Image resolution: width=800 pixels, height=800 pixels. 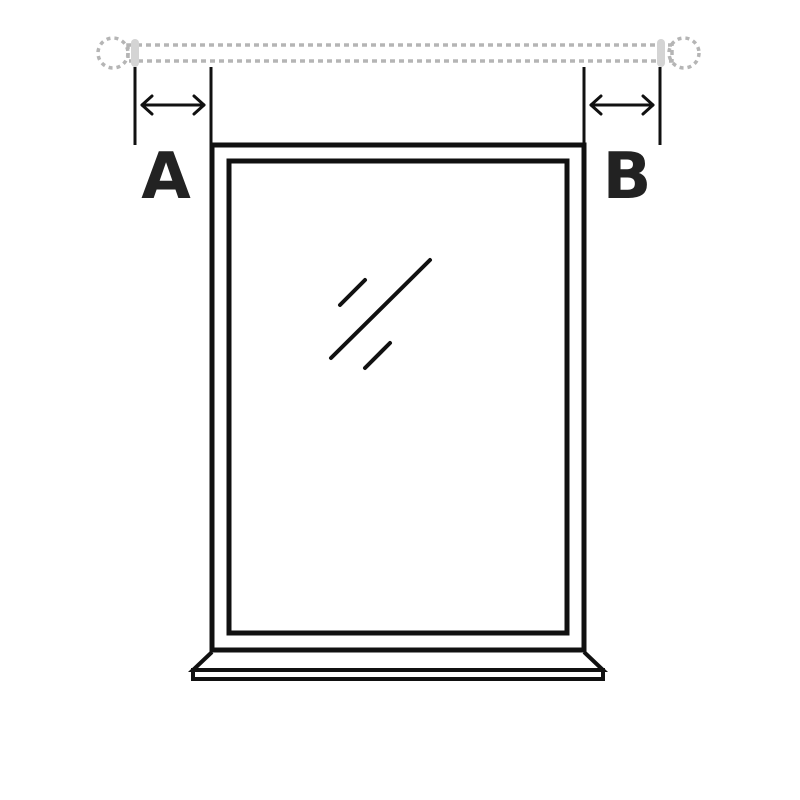 What do you see at coordinates (380, 314) in the screenshot?
I see `glass-reflection-icon` at bounding box center [380, 314].